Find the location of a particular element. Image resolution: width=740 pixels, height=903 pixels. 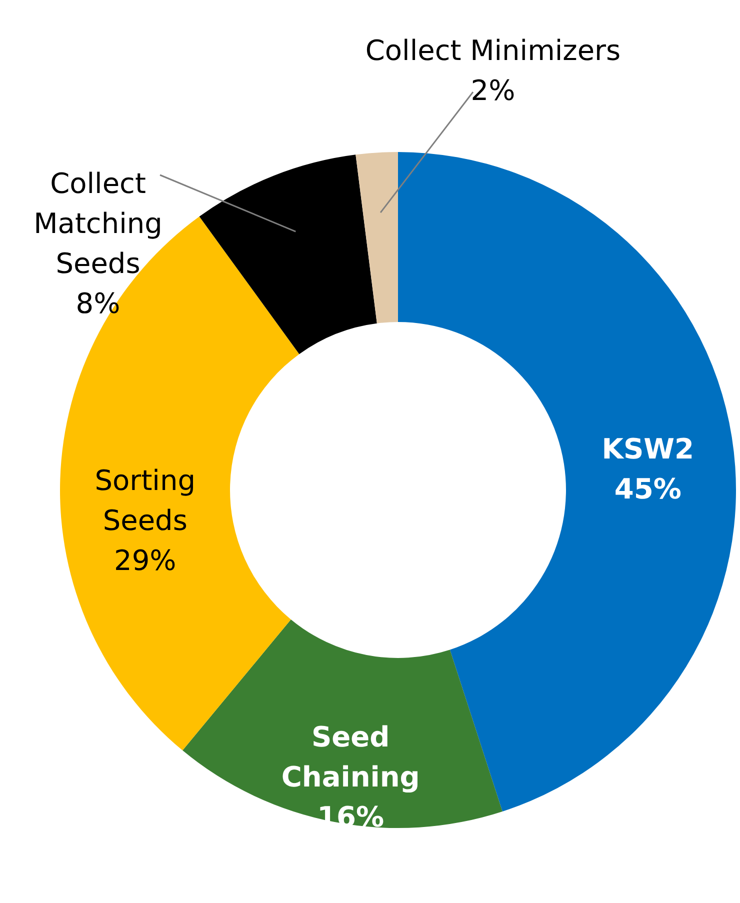

slice-label: Collect Minimizers is located at coordinates (493, 50).